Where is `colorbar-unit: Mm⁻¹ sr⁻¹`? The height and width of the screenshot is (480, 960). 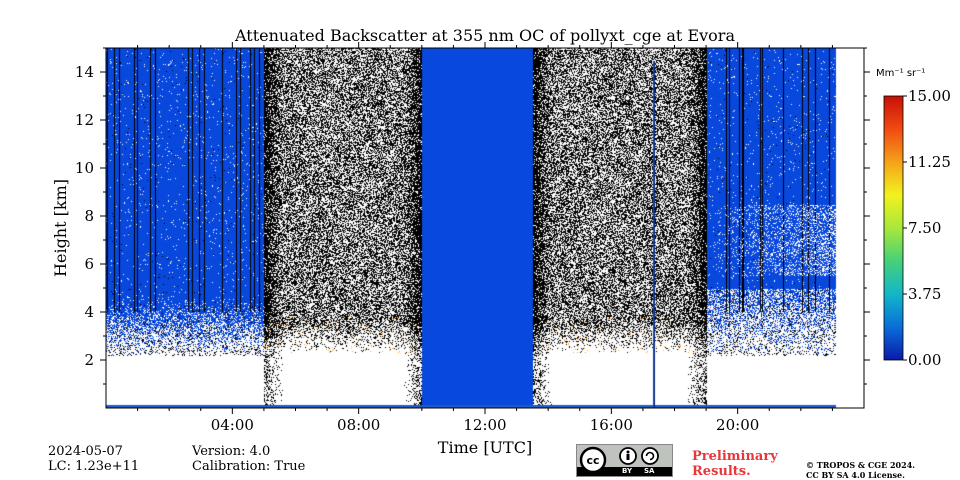
colorbar-unit: Mm⁻¹ sr⁻¹ is located at coordinates (900, 73).